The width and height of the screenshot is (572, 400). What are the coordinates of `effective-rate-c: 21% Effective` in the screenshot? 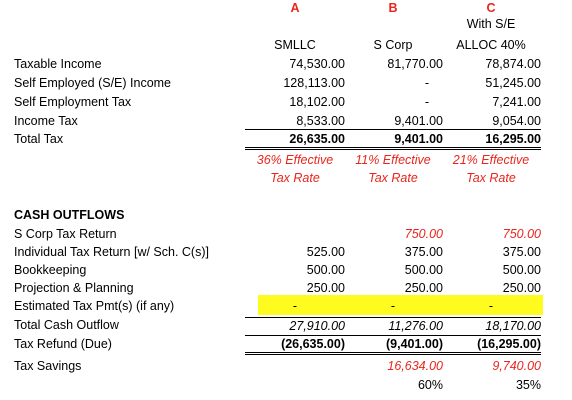 It's located at (491, 160).